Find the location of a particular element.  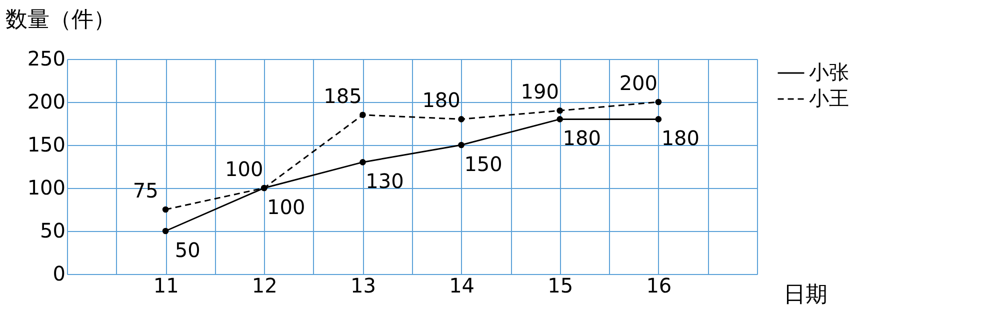

data-label: 200 is located at coordinates (638, 83).